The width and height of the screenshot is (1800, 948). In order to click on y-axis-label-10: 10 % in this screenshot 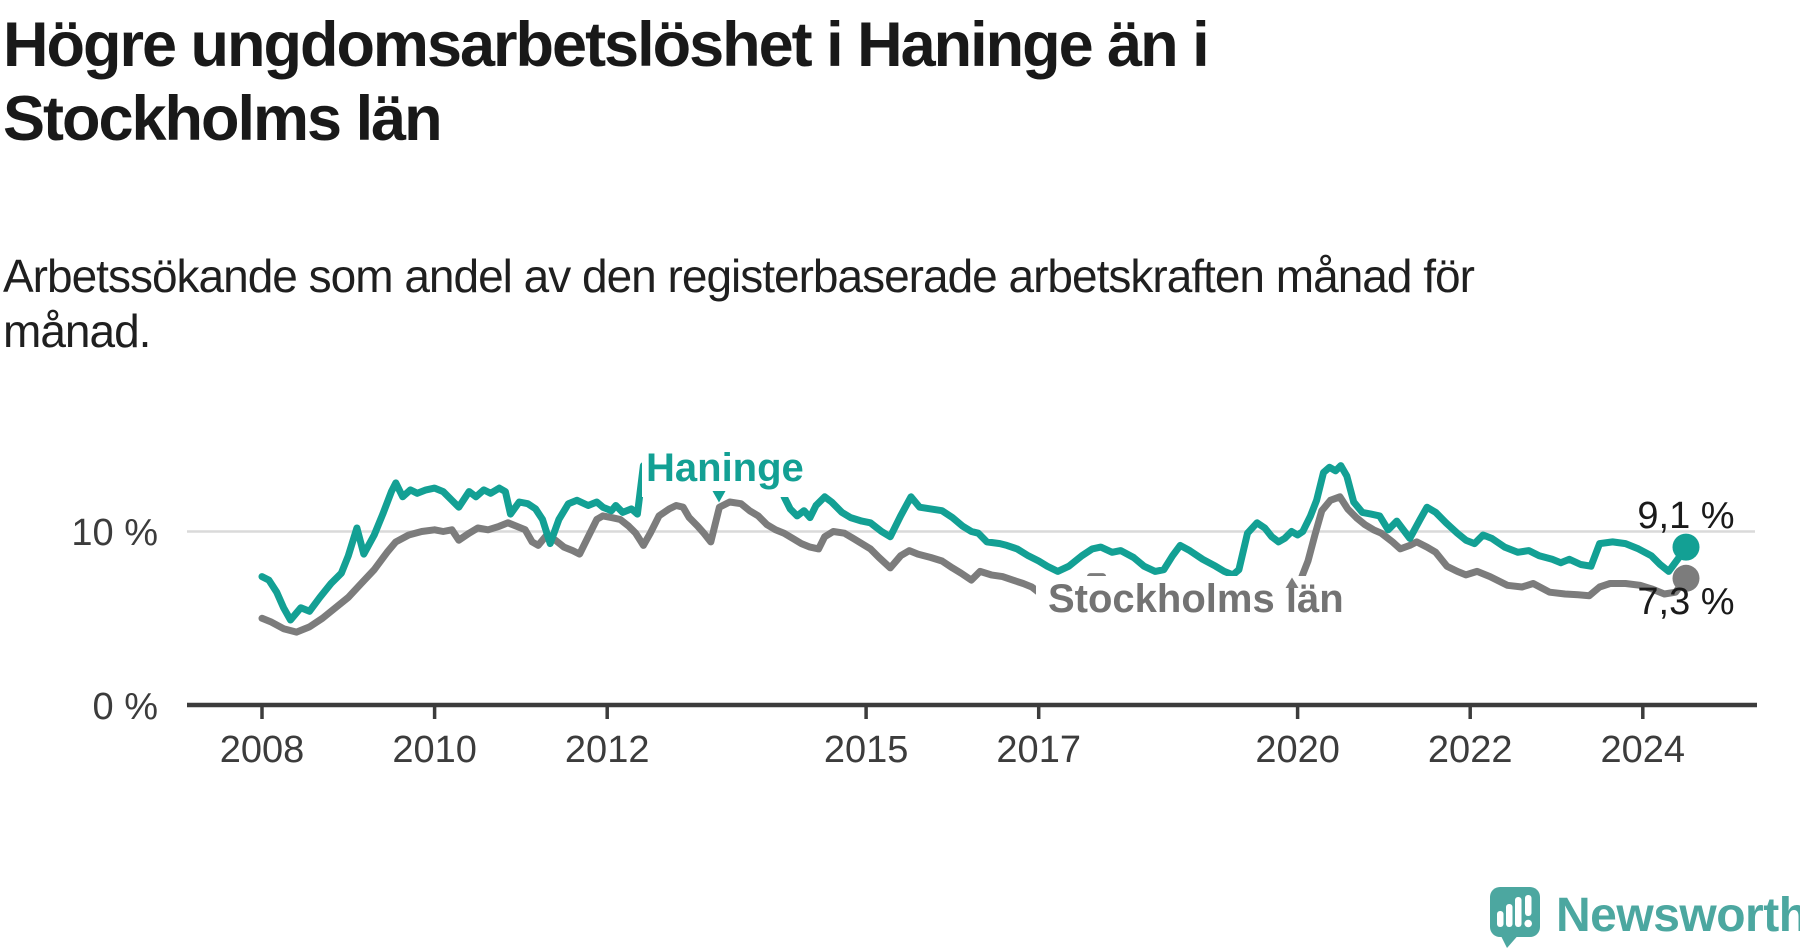, I will do `click(114, 533)`.